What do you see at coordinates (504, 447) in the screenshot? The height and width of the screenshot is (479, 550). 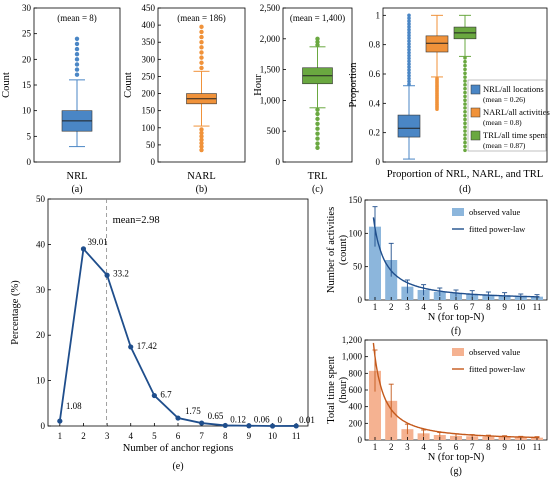 I see `panel-g-xtick-label: 9` at bounding box center [504, 447].